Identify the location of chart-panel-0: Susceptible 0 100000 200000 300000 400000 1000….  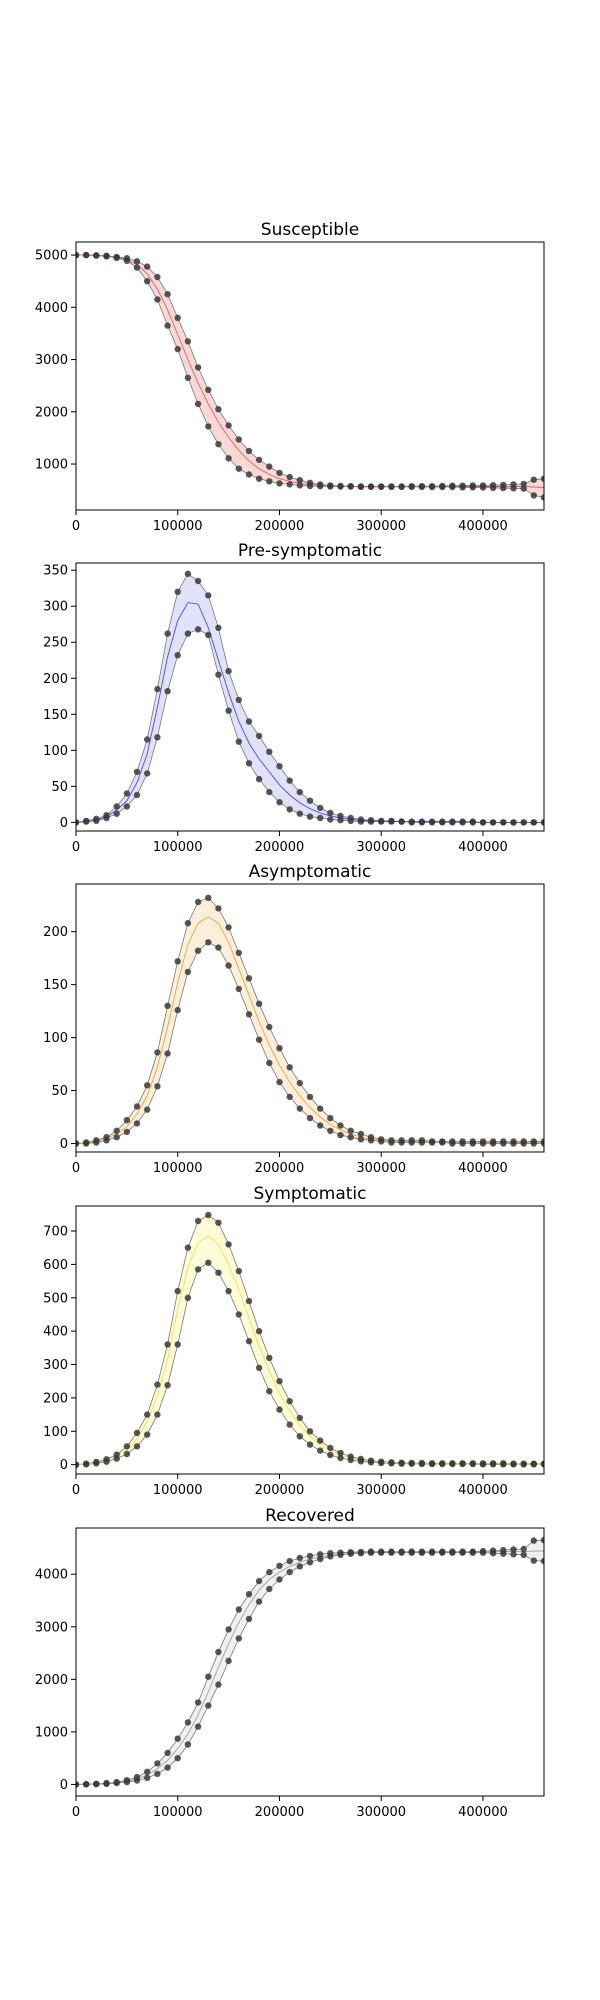
(290, 377).